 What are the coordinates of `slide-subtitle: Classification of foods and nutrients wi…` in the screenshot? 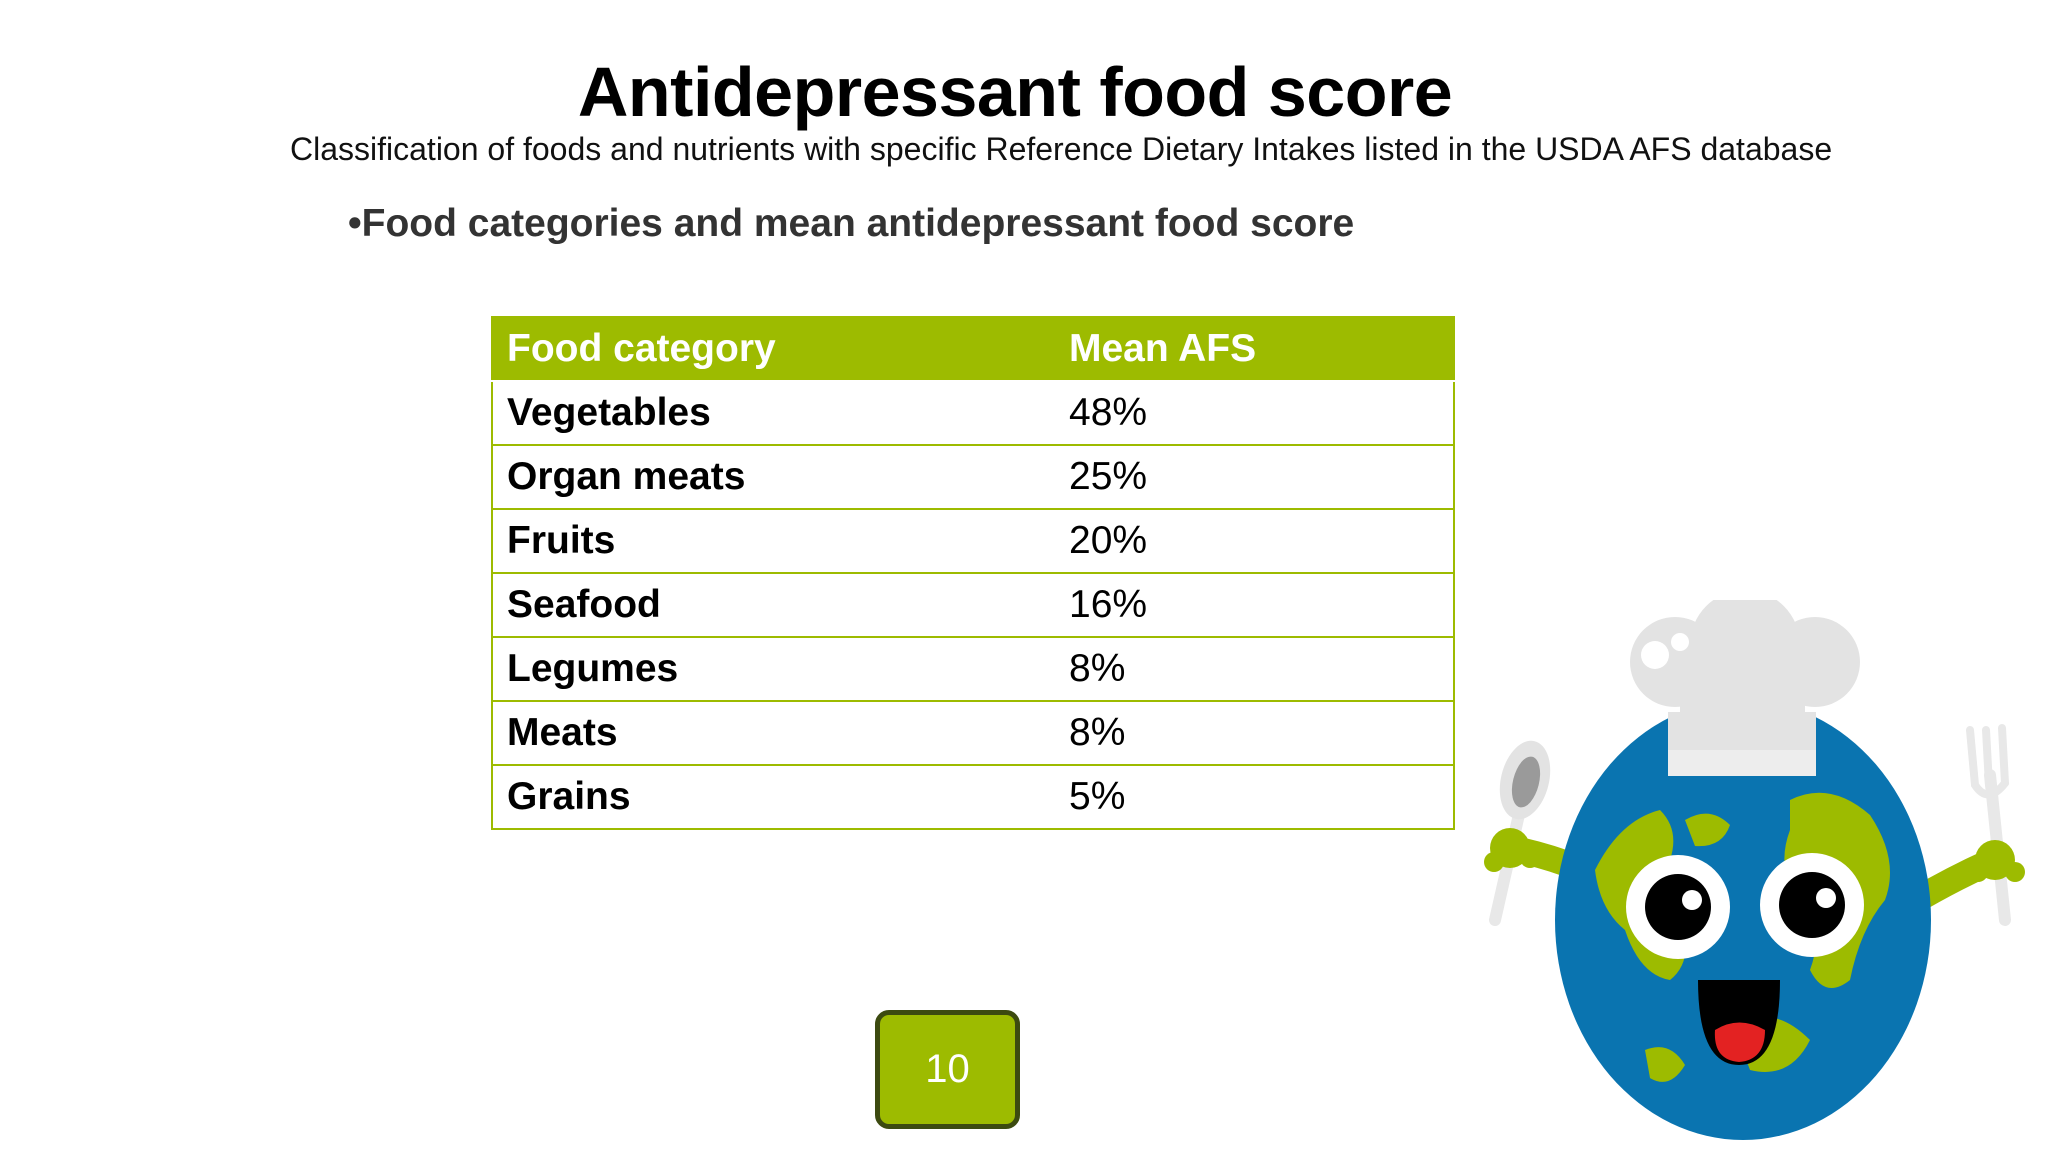 It's located at (1061, 149).